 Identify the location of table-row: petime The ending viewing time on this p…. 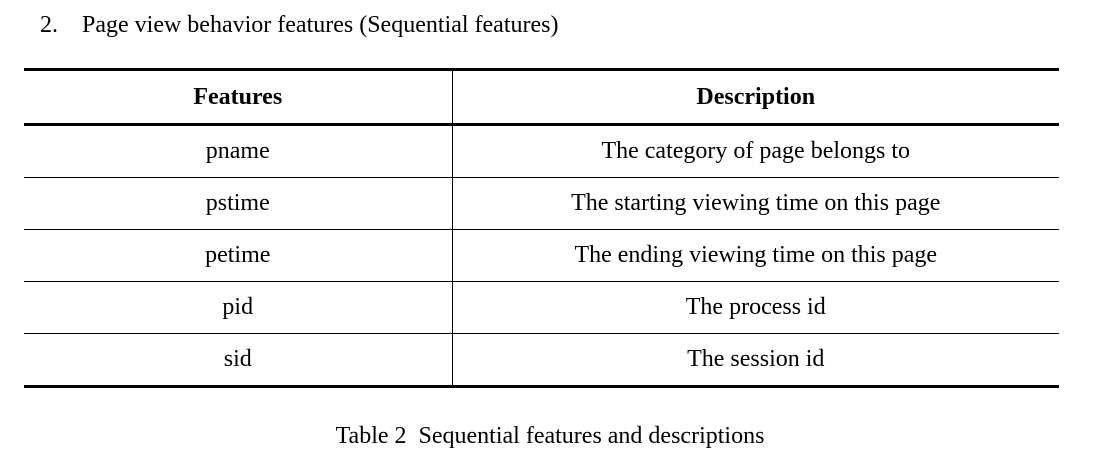
(541, 255).